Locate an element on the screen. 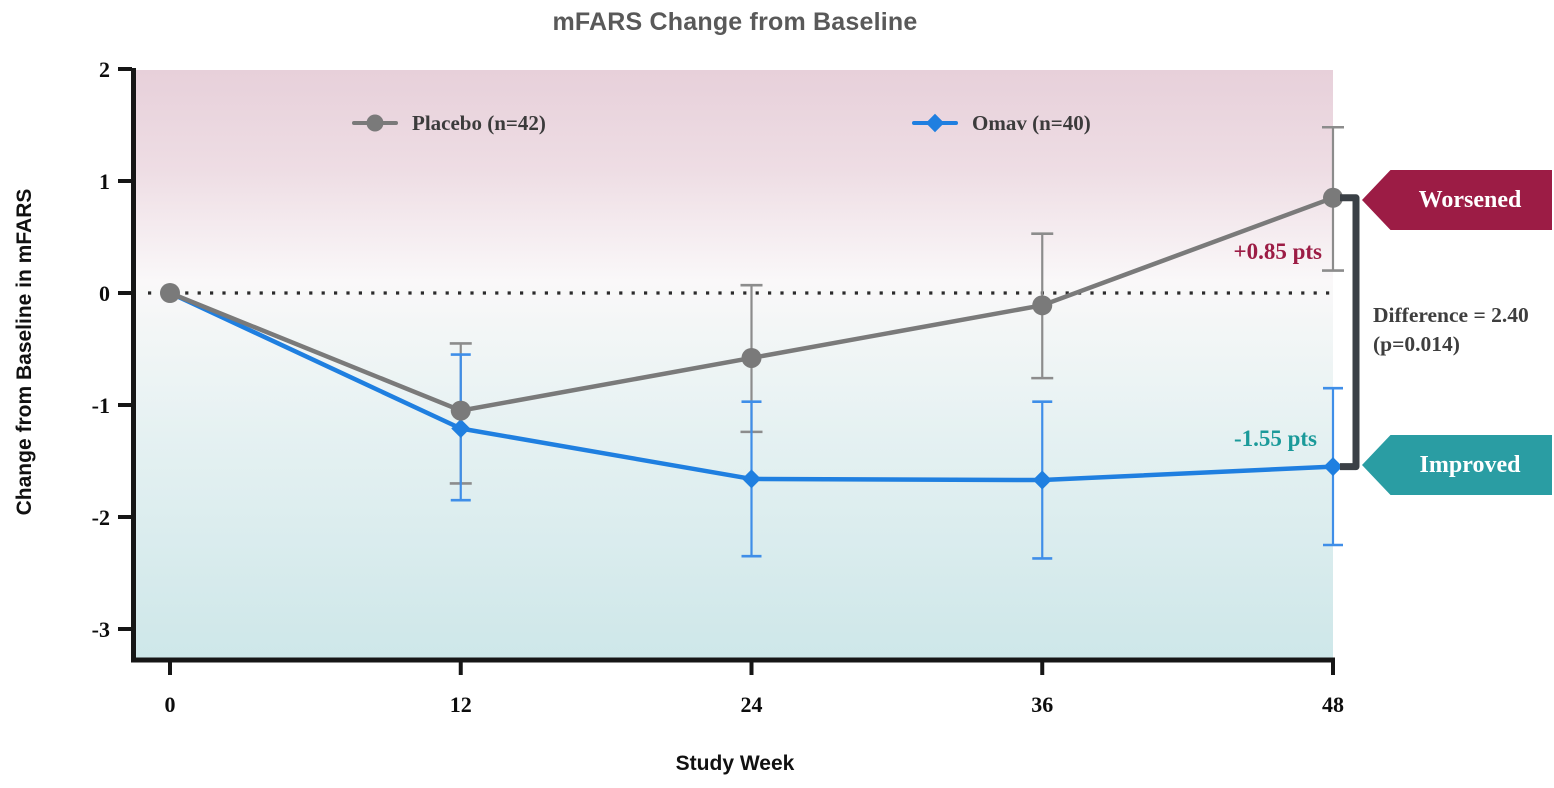  omav-line-swatch is located at coordinates (935, 123).